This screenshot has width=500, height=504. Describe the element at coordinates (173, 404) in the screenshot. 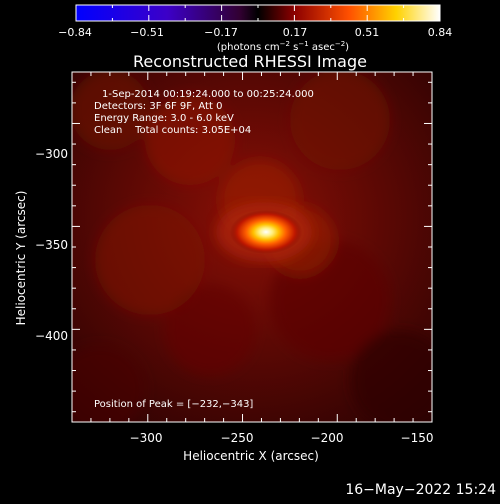

I see `peak-position-label: Position of Peak = [−232,−343]` at that location.